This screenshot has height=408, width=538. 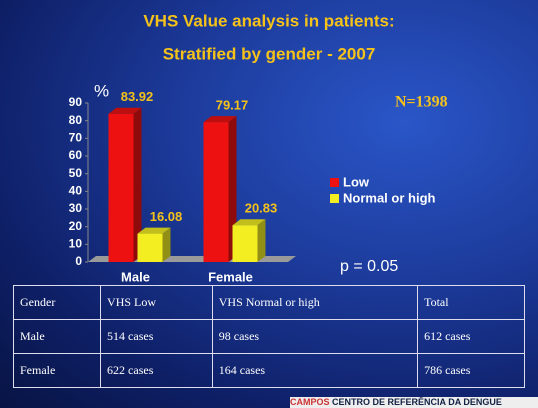 I want to click on annotation: N=1398, so click(x=421, y=102).